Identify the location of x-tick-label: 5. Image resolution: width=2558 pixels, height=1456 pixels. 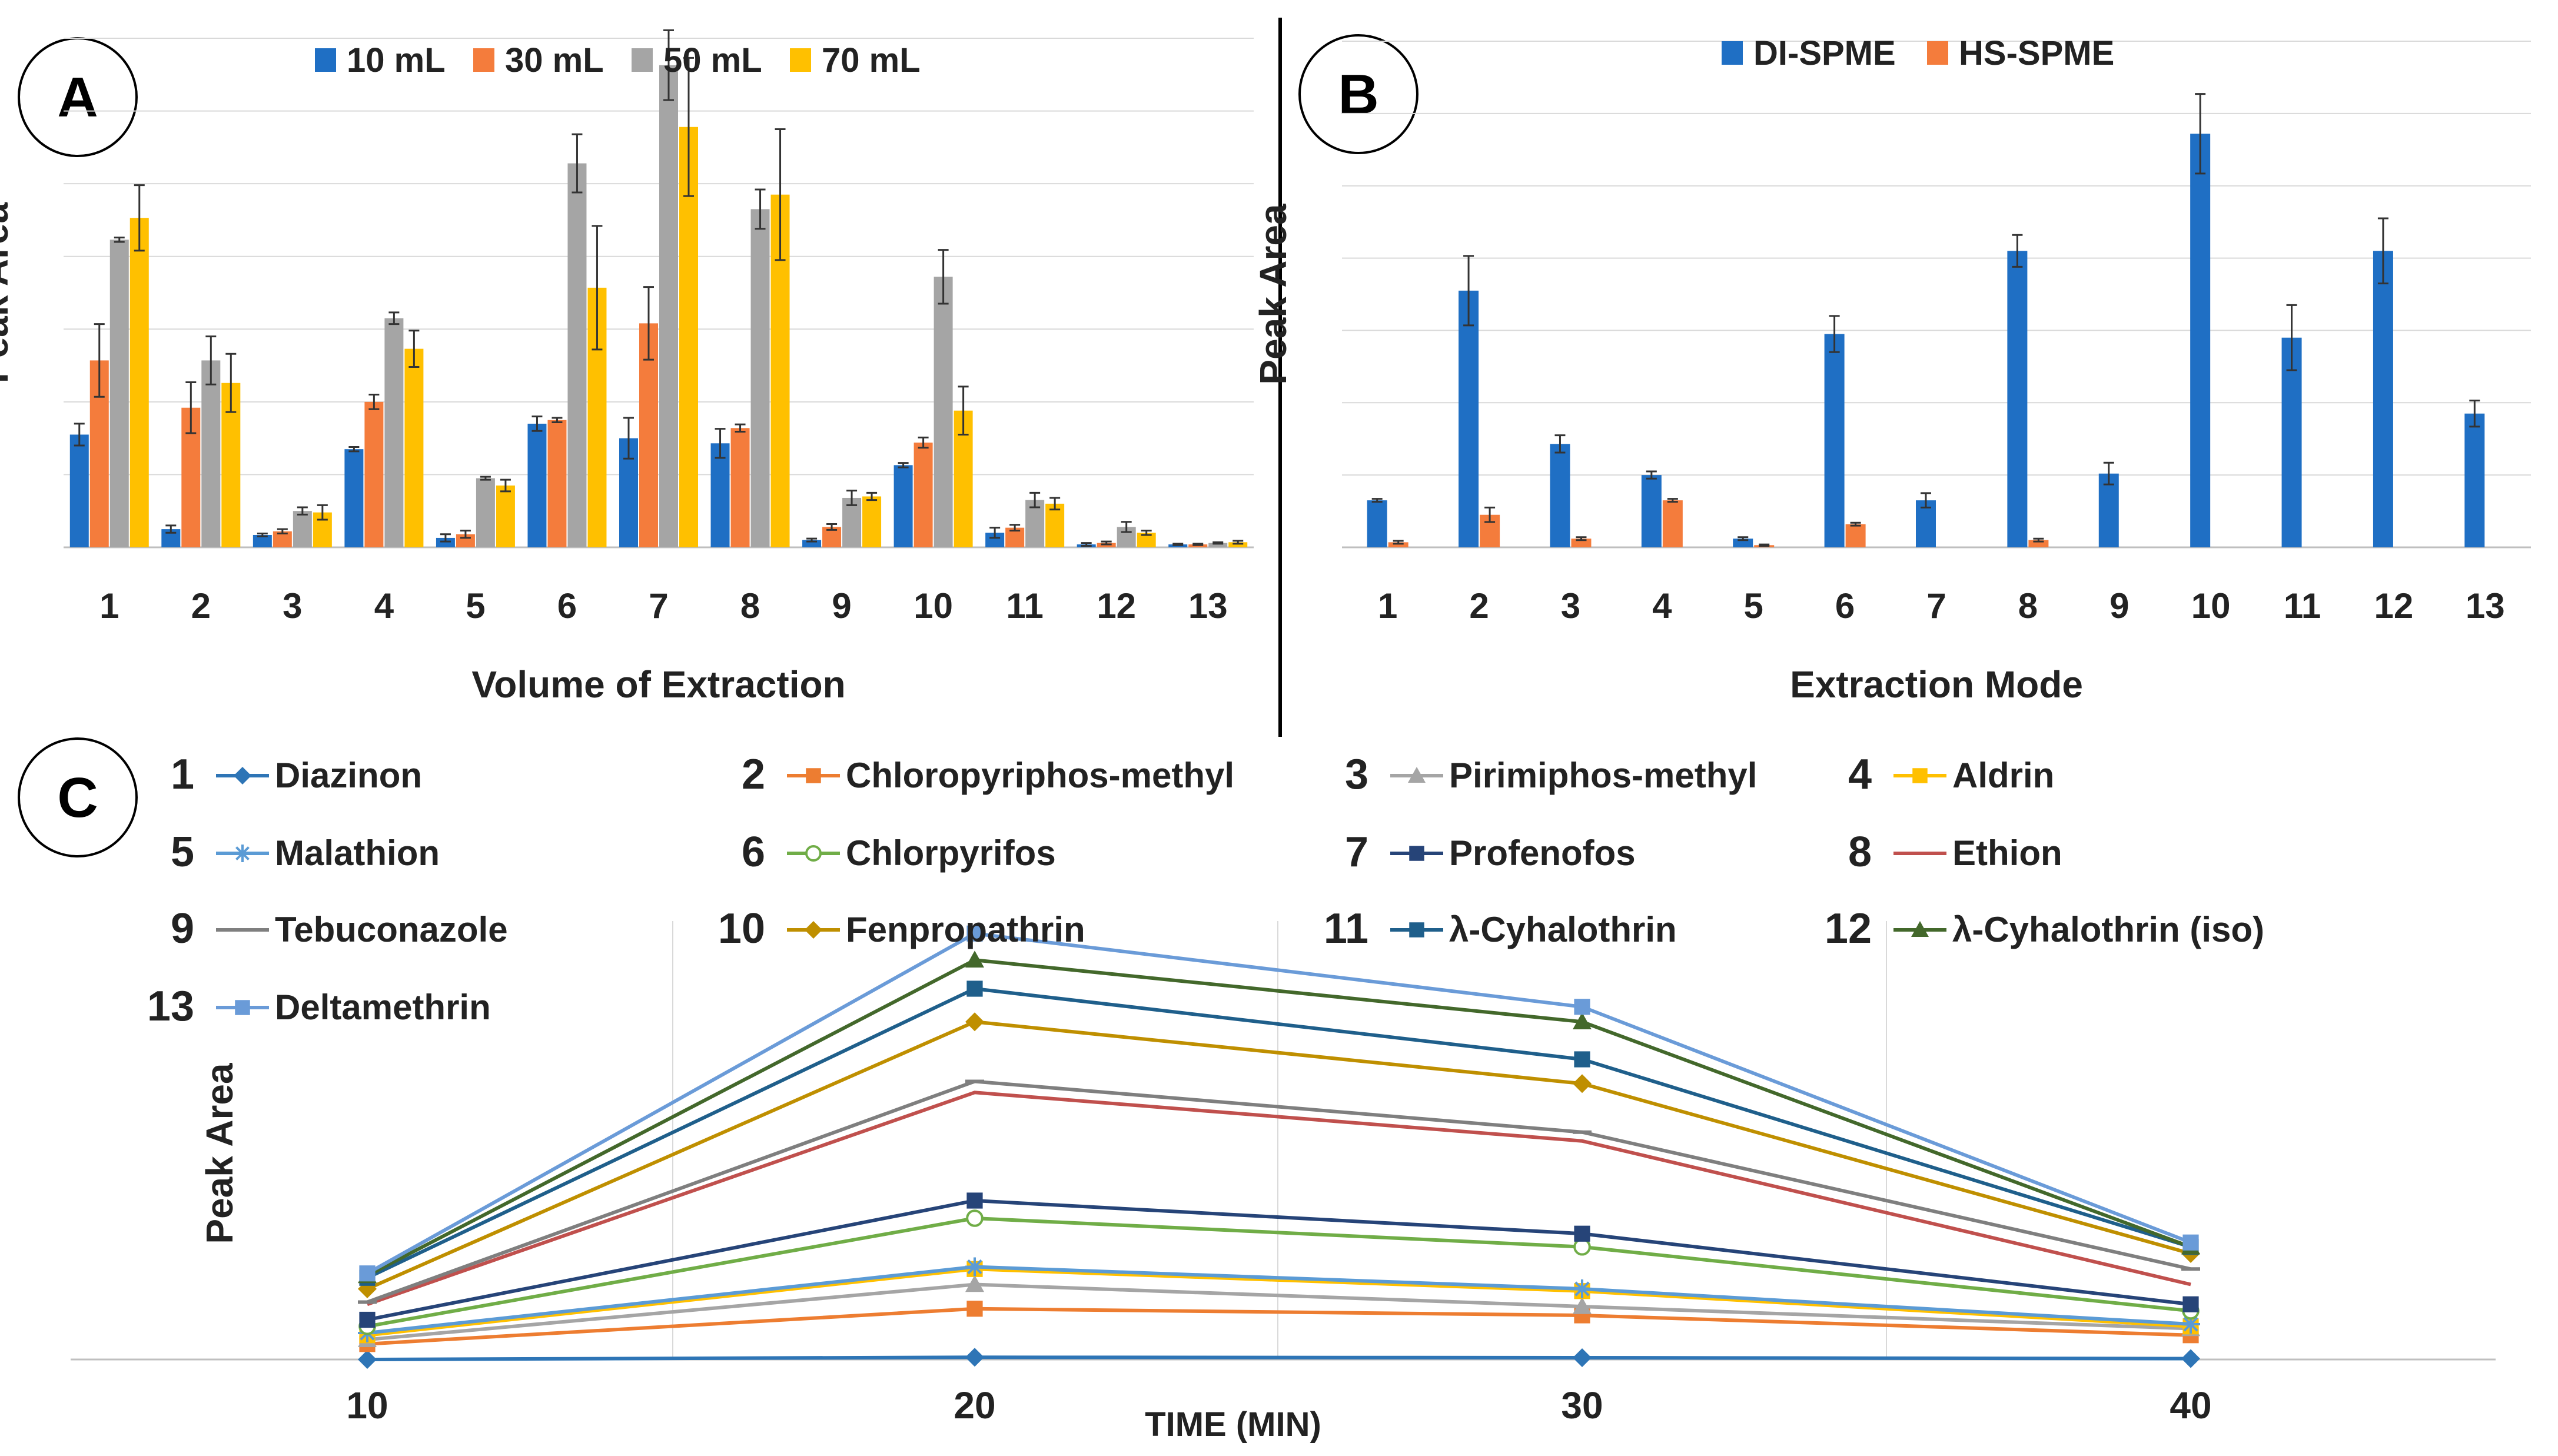
(475, 606).